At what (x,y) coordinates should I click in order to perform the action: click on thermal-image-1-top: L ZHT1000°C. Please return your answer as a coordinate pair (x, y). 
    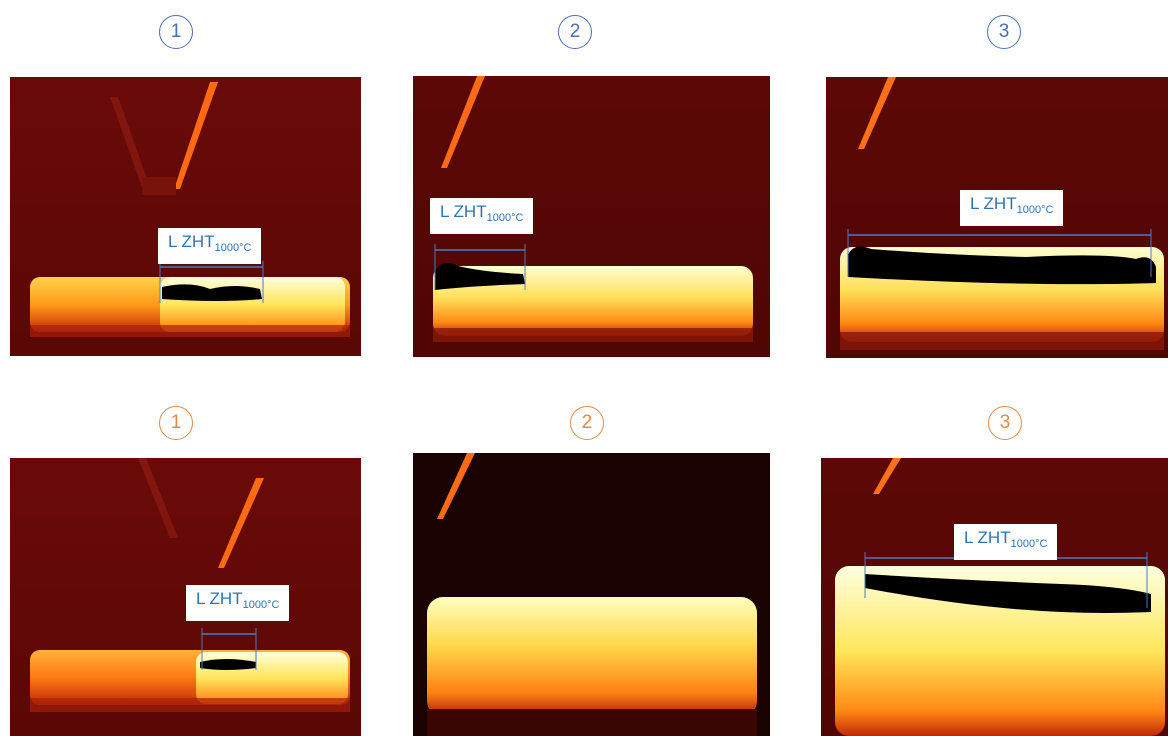
    Looking at the image, I should click on (185, 216).